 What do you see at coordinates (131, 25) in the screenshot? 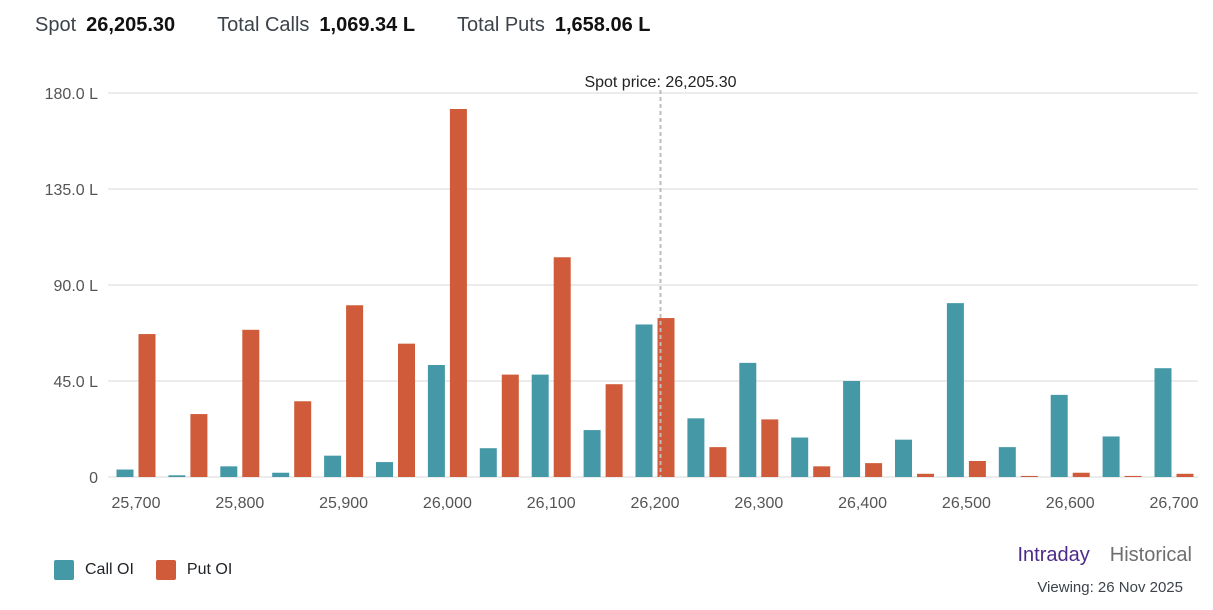
I see `spot-value: 26,205.30` at bounding box center [131, 25].